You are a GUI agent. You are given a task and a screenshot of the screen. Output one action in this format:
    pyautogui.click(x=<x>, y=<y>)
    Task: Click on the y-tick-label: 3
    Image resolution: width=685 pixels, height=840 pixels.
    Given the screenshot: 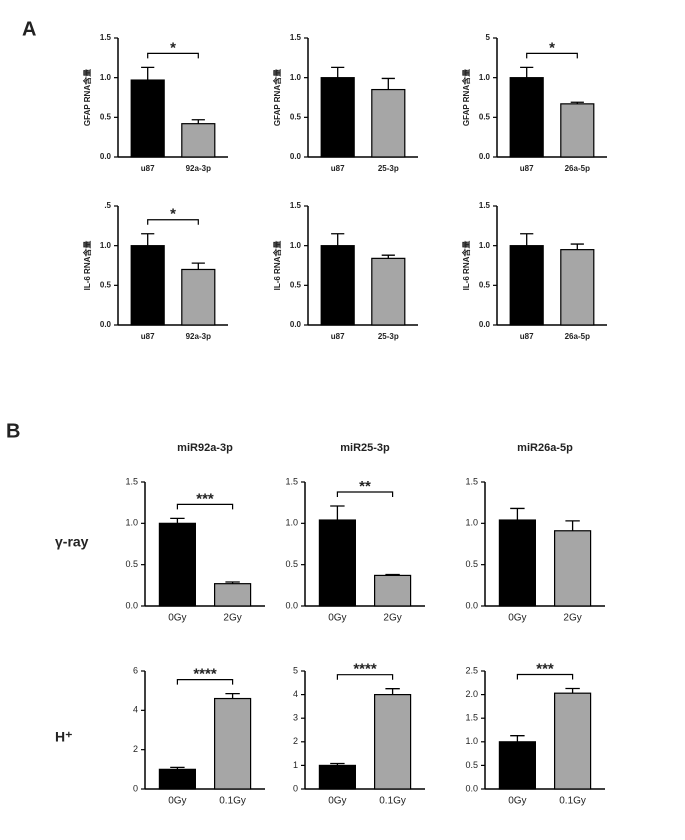 What is the action you would take?
    pyautogui.click(x=295, y=718)
    